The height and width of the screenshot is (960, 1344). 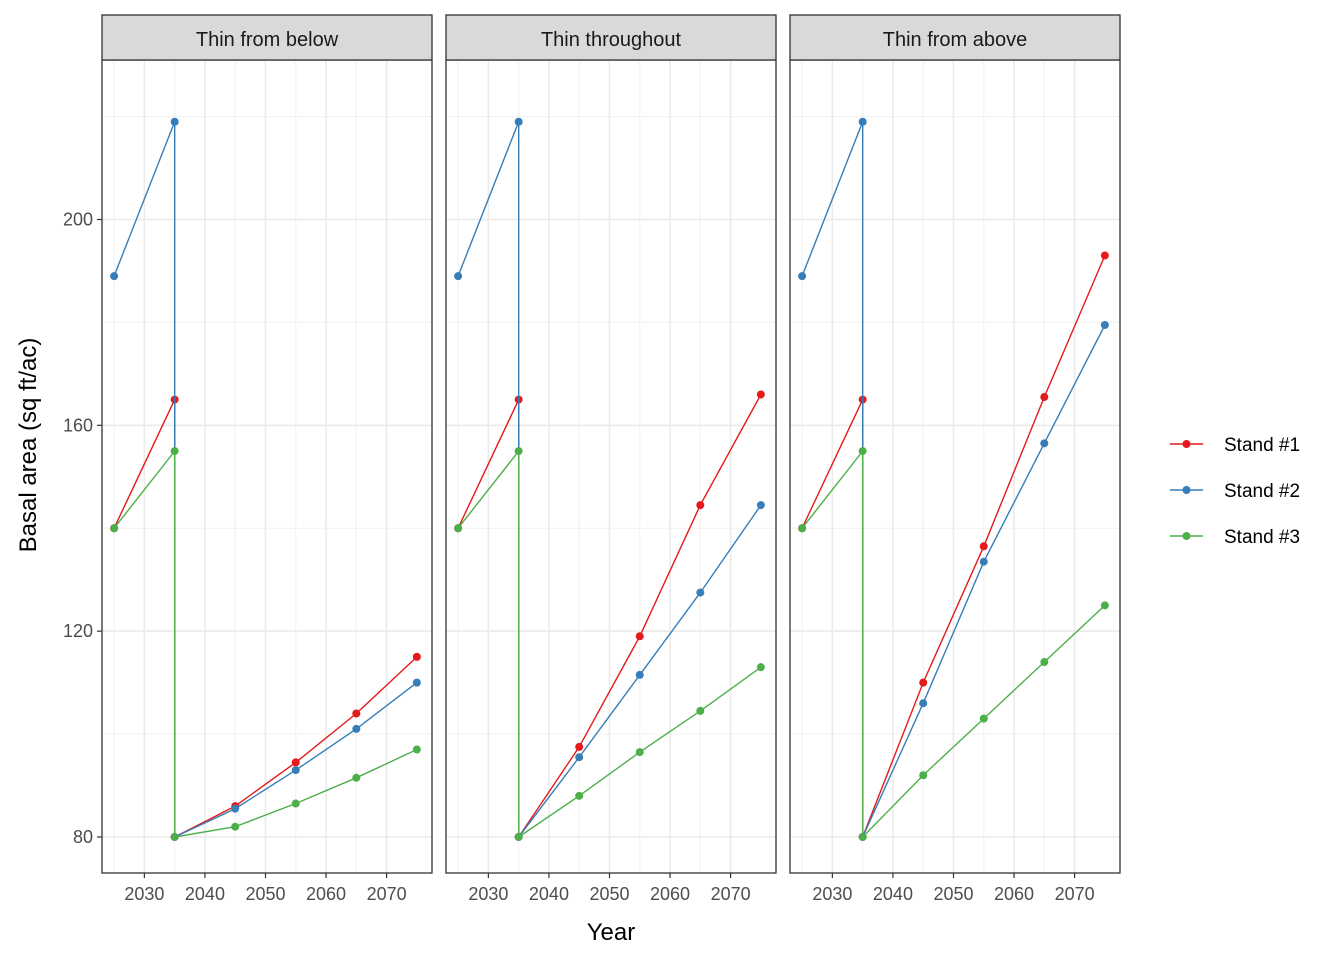 I want to click on y-tick-label: 200, so click(x=78, y=220).